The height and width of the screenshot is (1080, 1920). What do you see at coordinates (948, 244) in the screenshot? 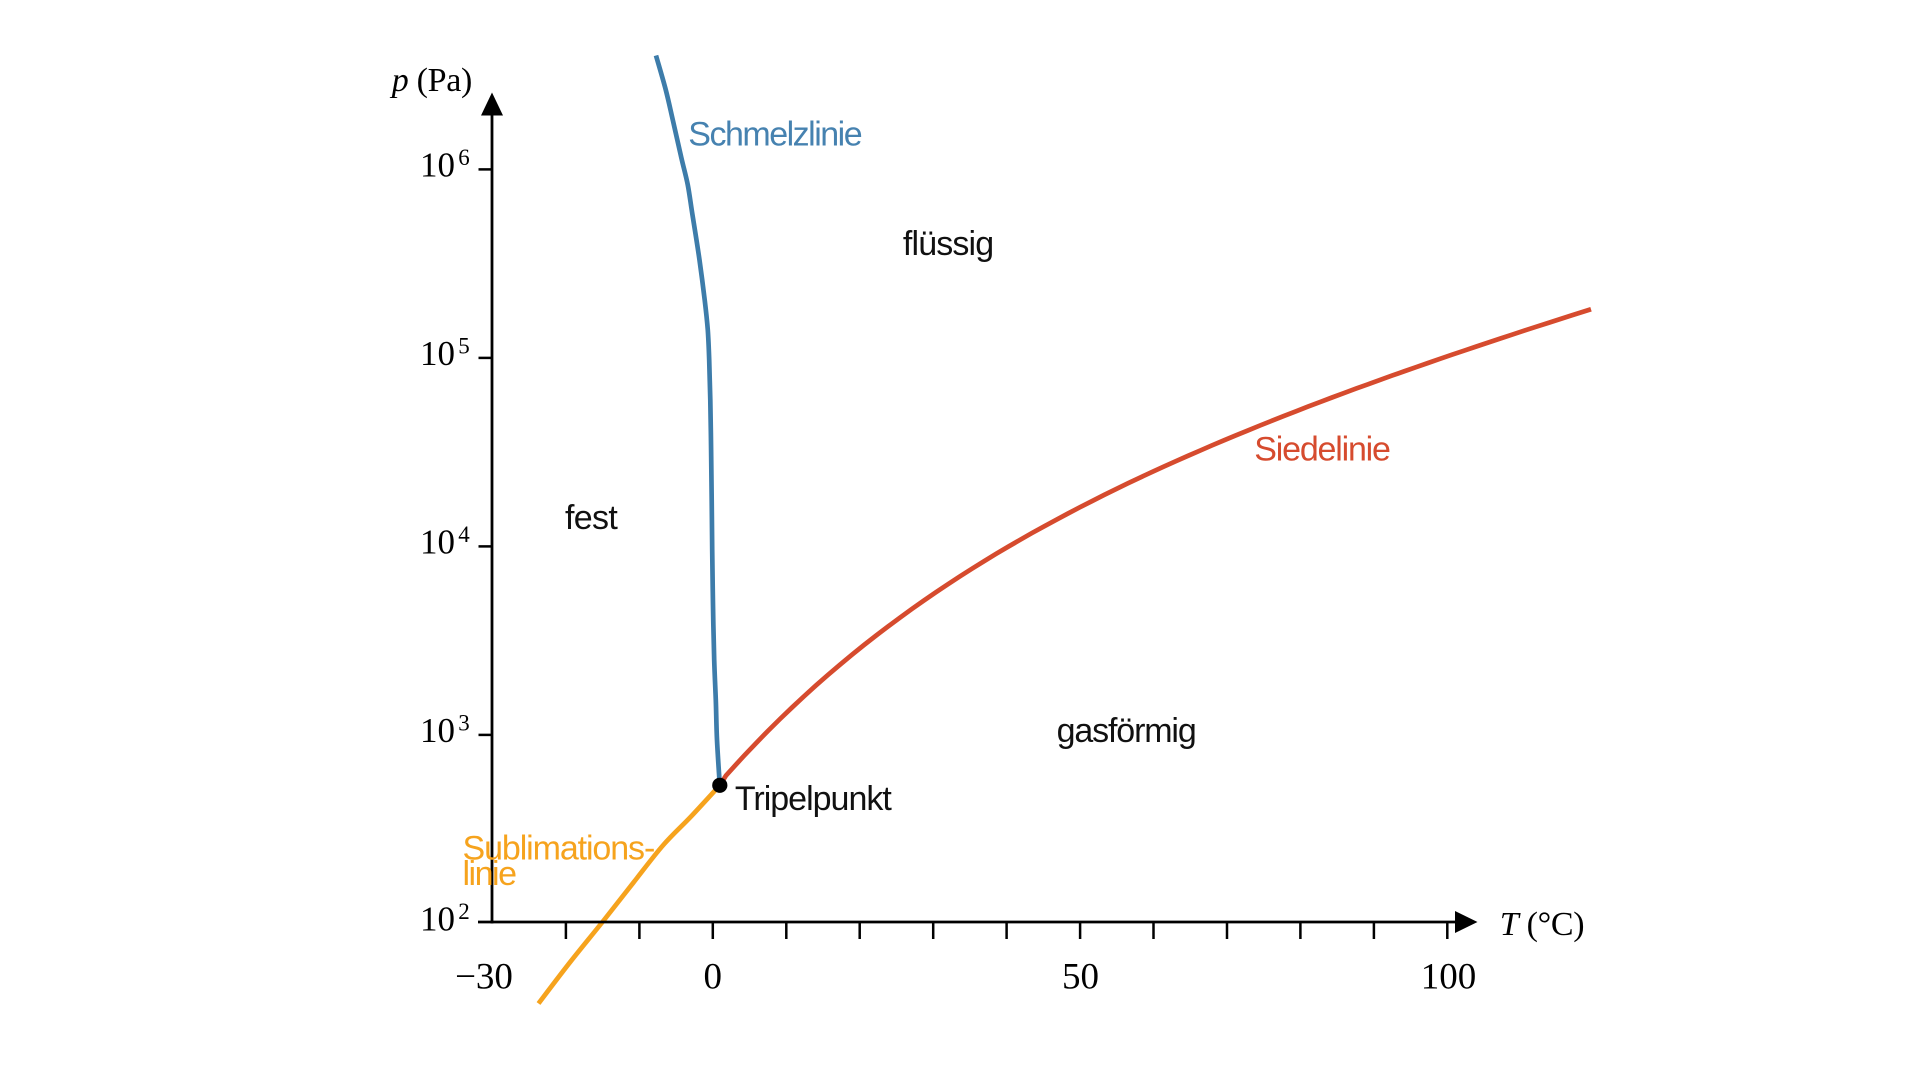
I see `svg-text: flüssig` at bounding box center [948, 244].